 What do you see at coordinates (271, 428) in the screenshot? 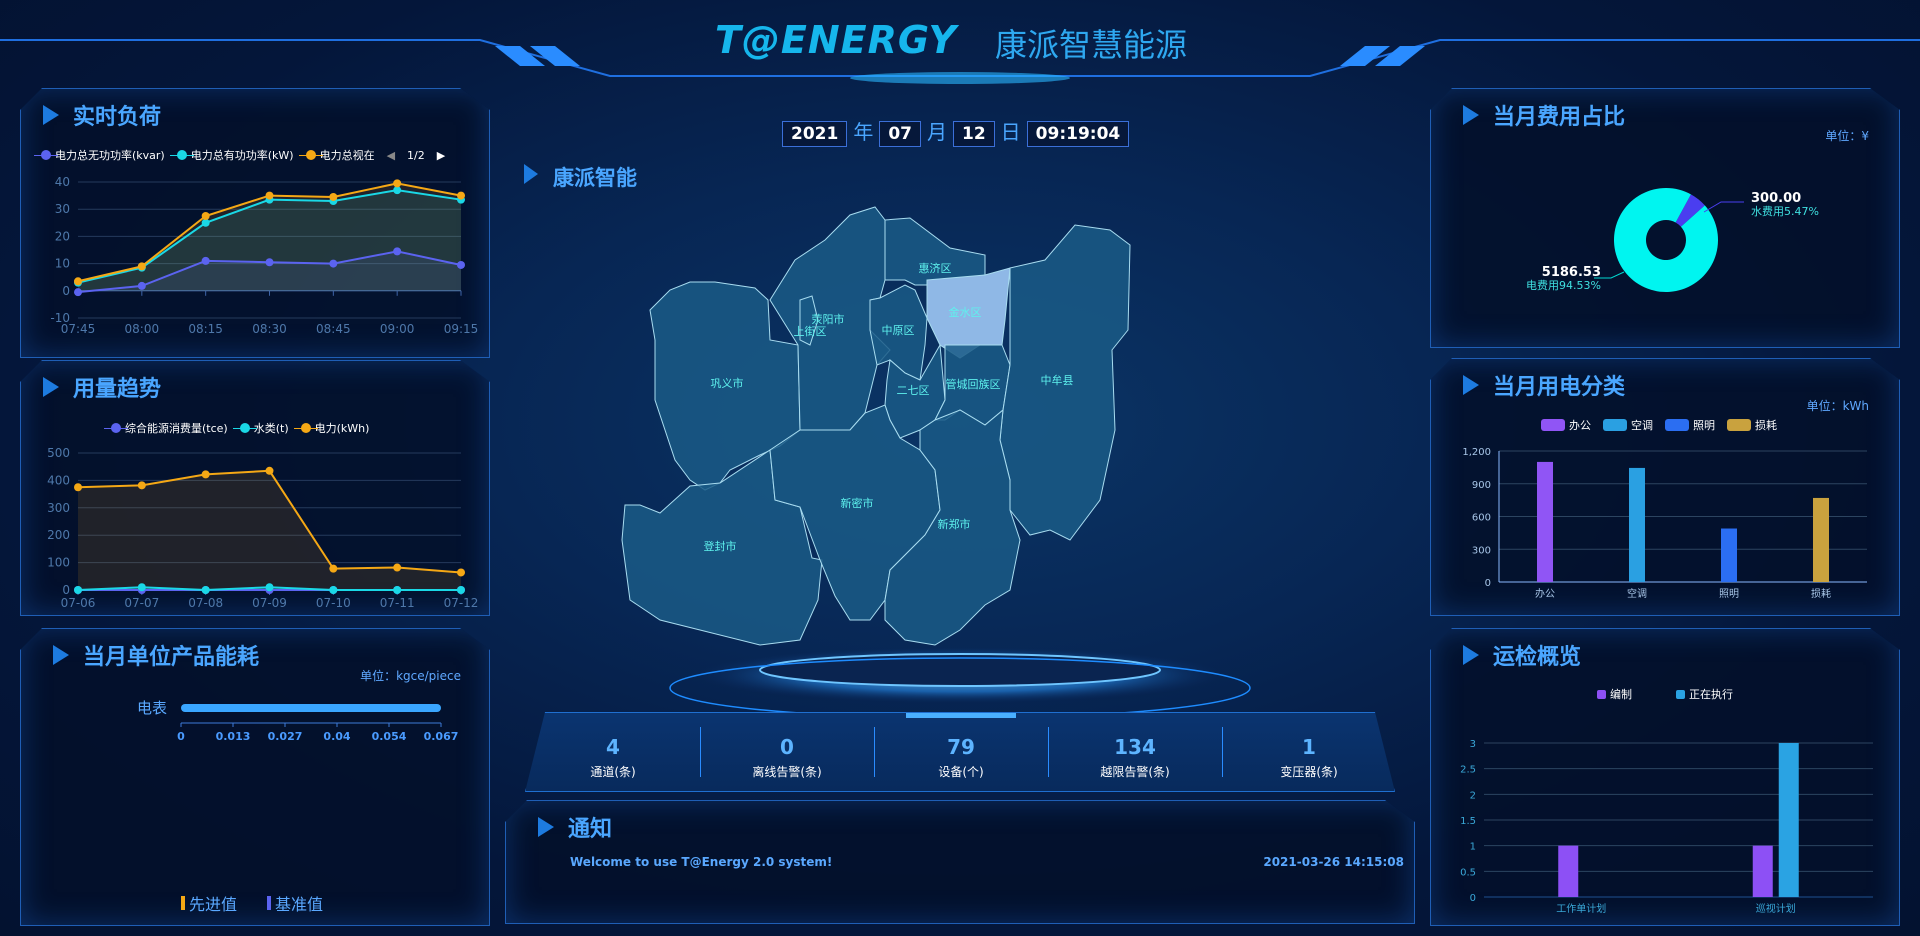
I see `legend-label: 水类(t)` at bounding box center [271, 428].